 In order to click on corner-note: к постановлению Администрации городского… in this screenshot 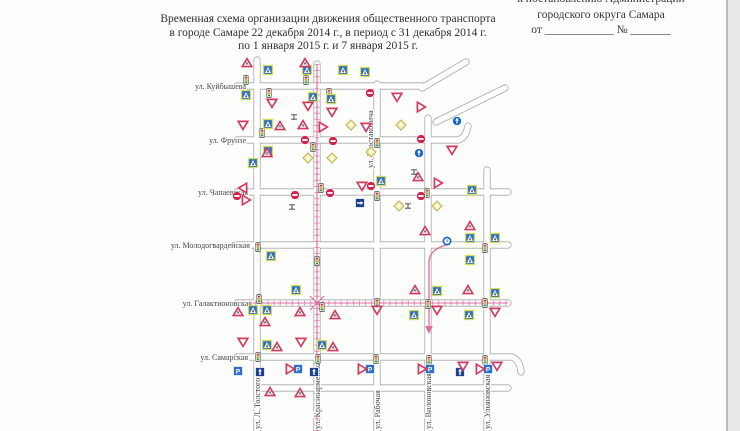, I will do `click(601, 19)`.